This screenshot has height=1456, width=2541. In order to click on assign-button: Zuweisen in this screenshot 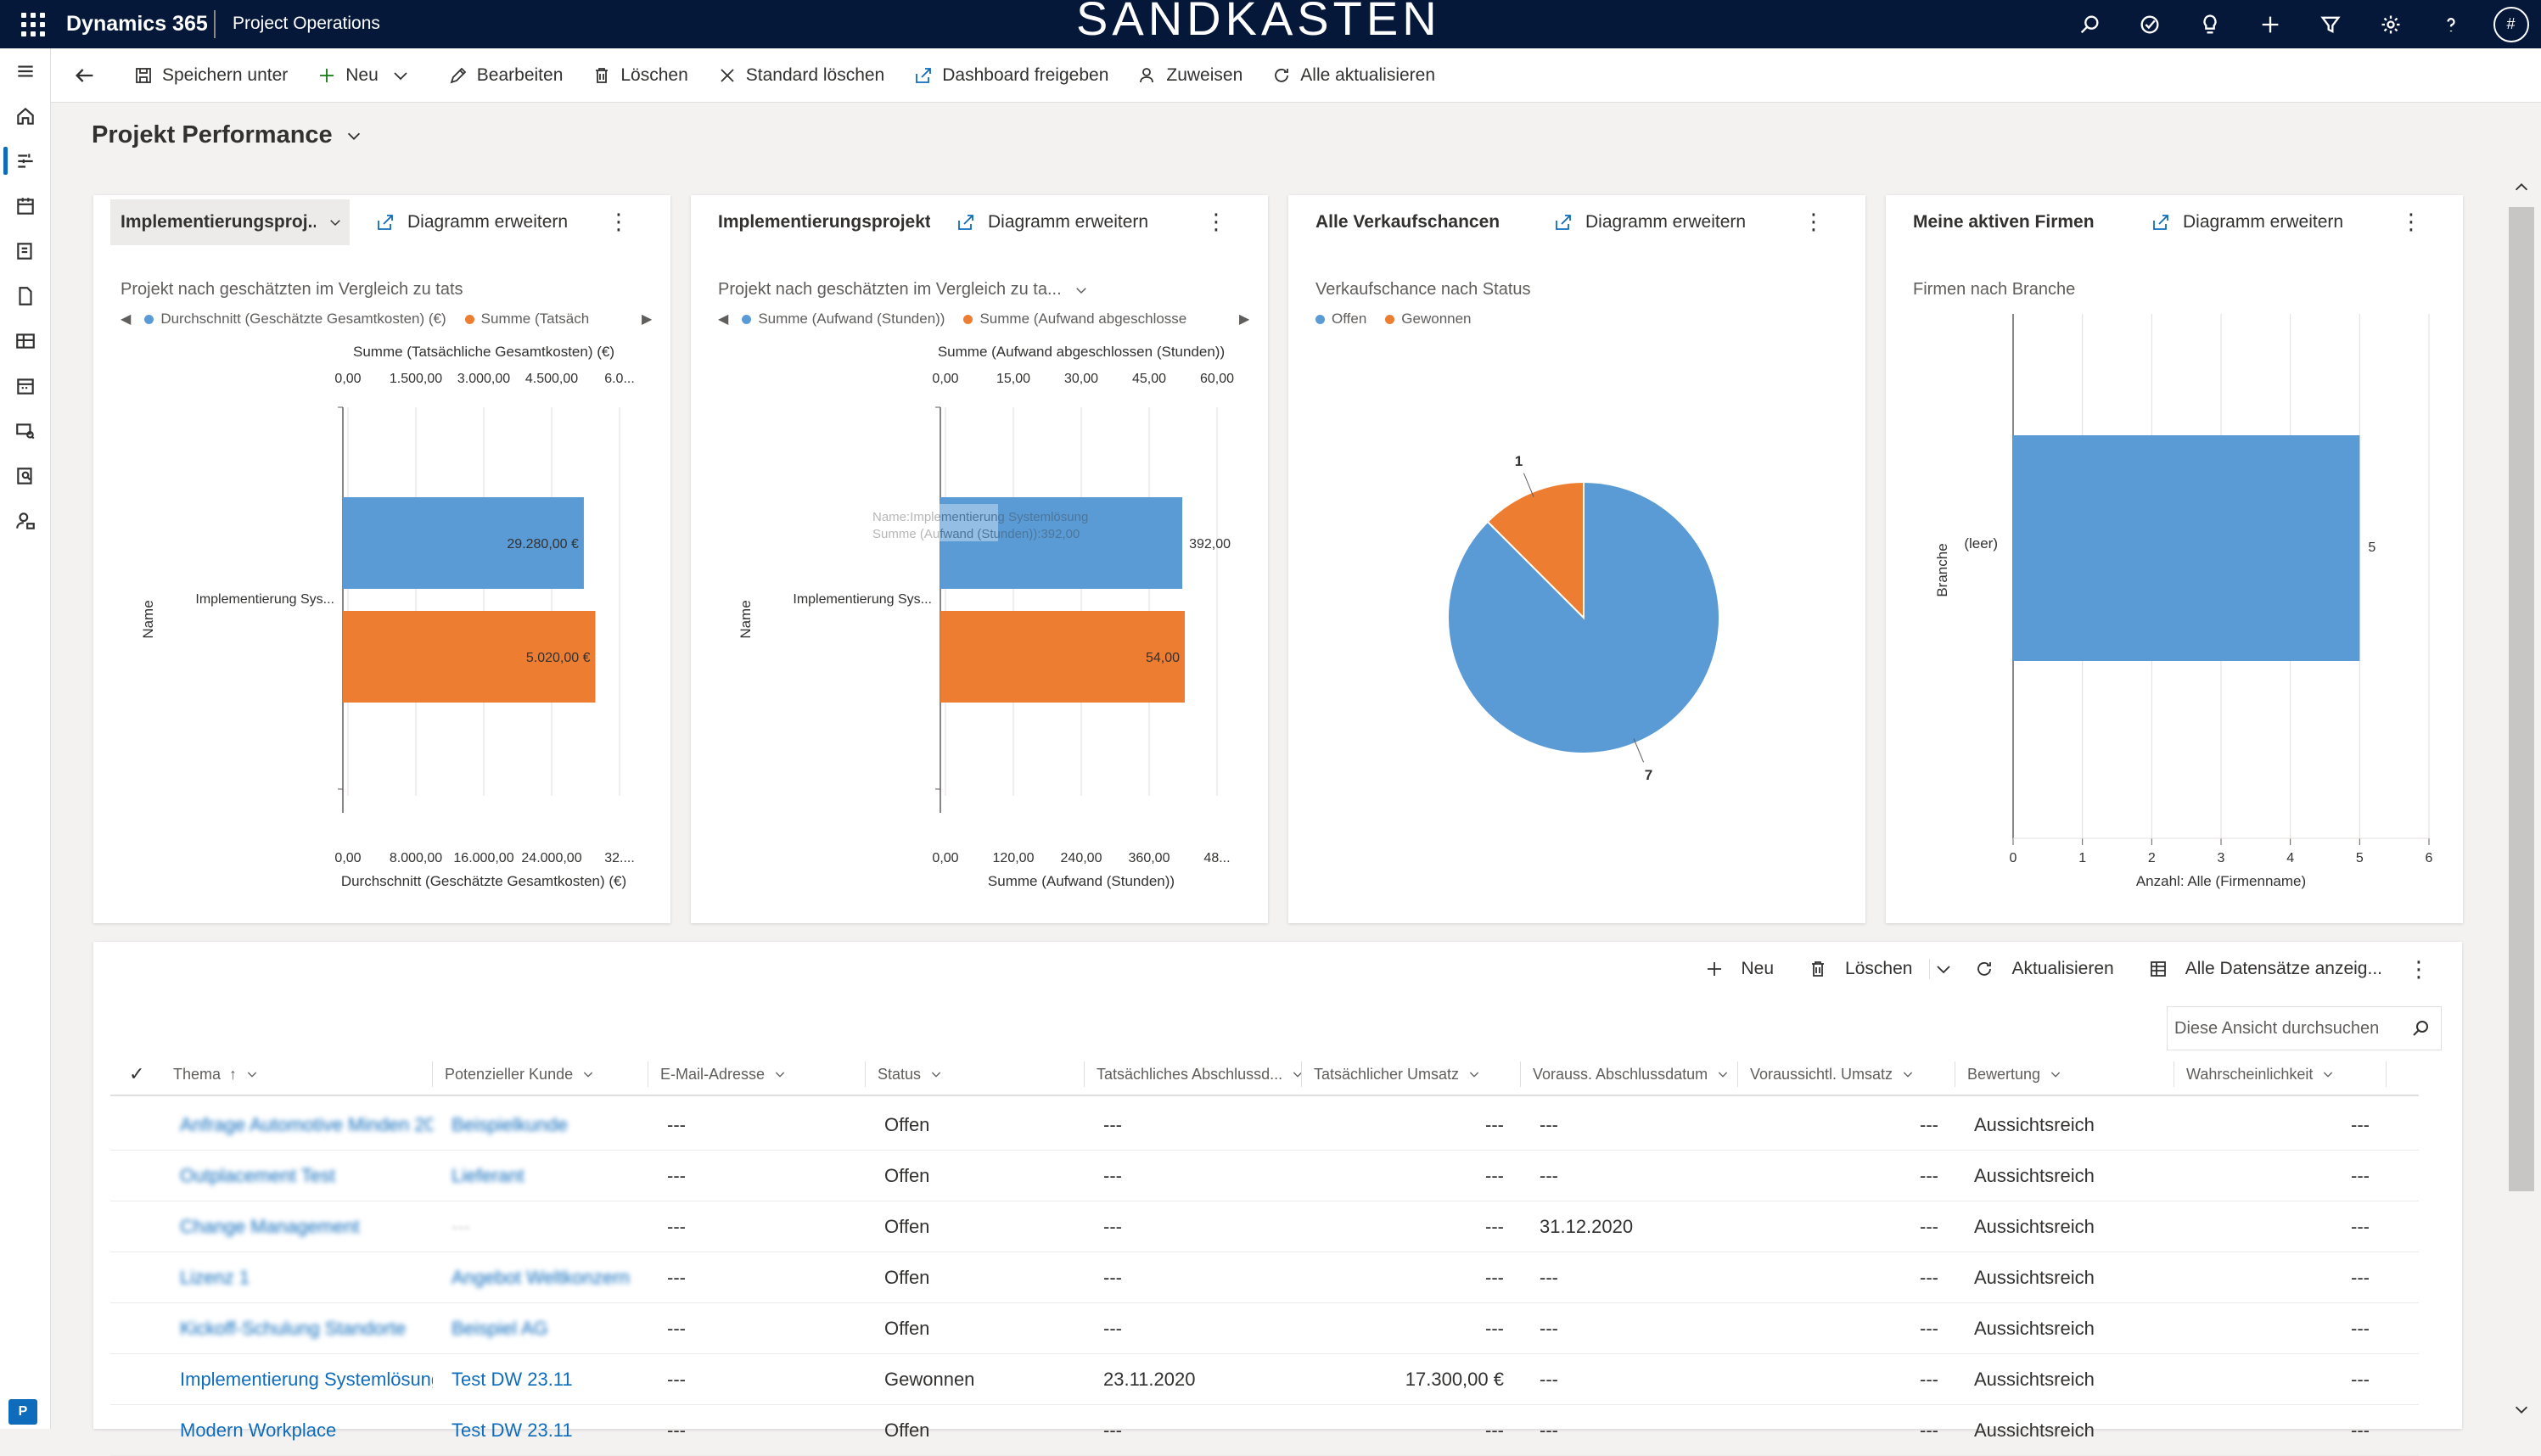, I will do `click(1190, 75)`.